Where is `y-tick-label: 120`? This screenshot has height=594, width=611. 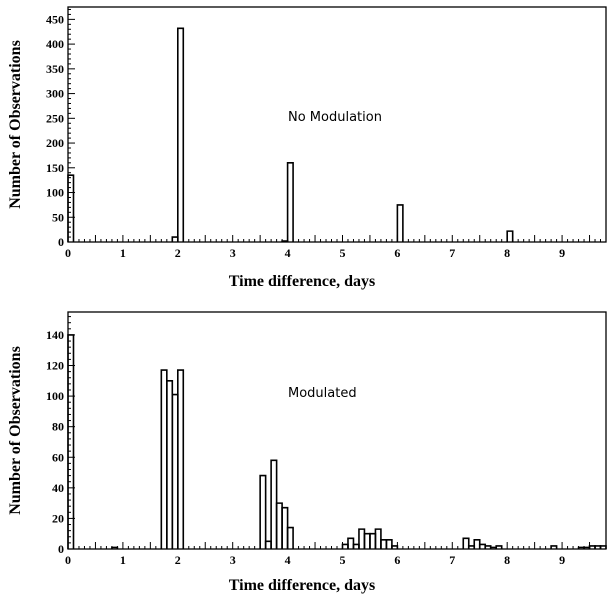
y-tick-label: 120 is located at coordinates (55, 366).